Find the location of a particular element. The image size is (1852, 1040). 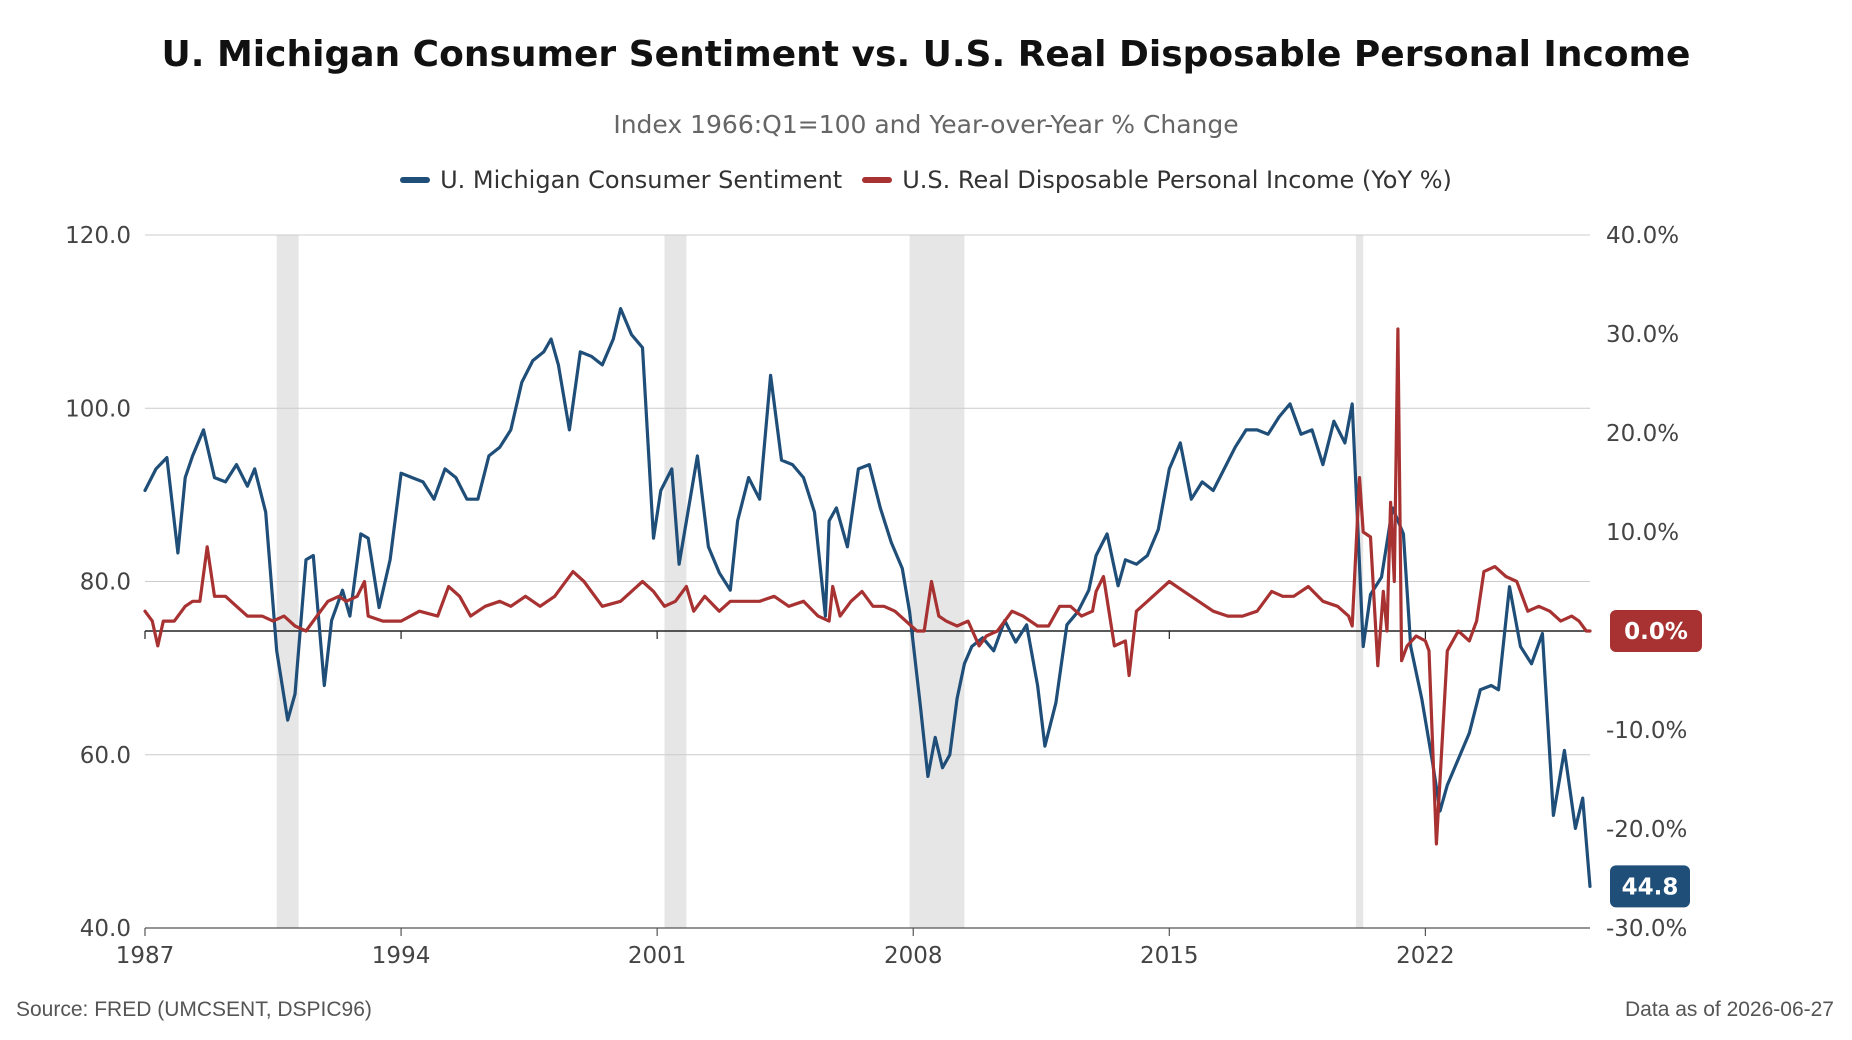

x-tick-label-5: 2022 is located at coordinates (1425, 956).